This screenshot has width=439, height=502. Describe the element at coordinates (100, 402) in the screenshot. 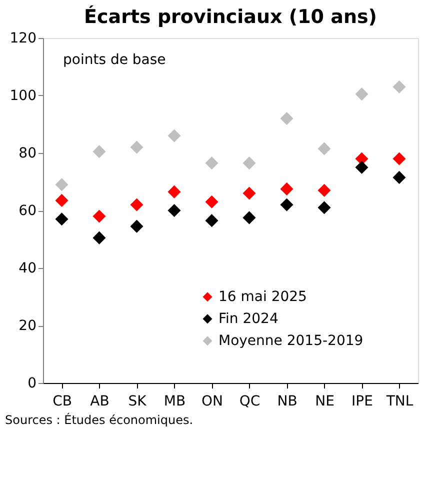

I see `x-tick-label: AB` at that location.